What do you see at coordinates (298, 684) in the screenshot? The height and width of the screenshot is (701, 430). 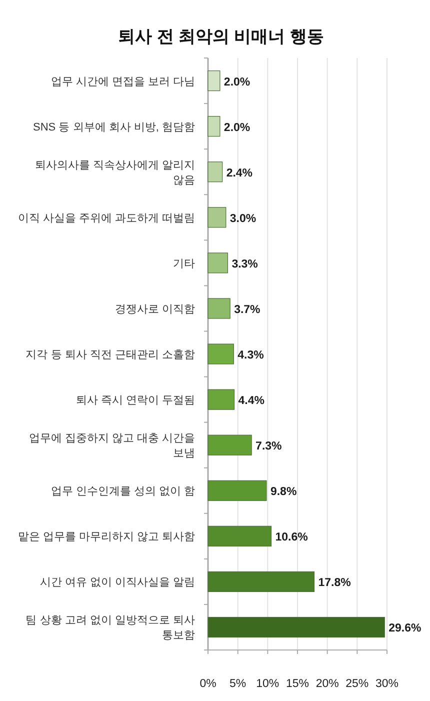 I see `x-tick-label: 15%` at bounding box center [298, 684].